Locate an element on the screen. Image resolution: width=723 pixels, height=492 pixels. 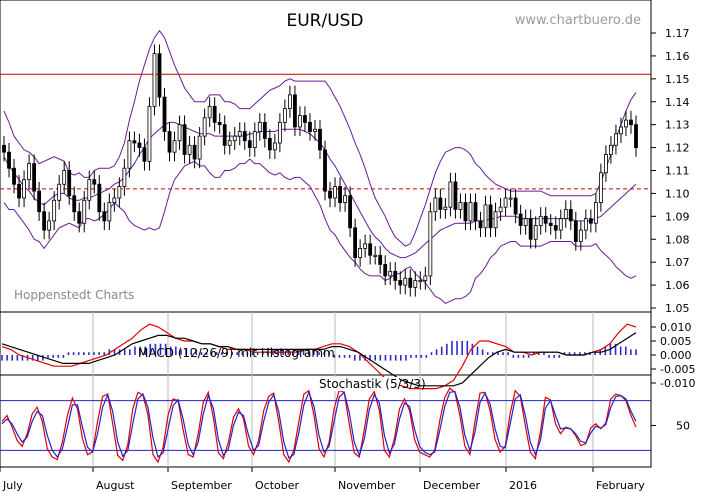
price-tick-label: 1.11 is located at coordinates (677, 171).